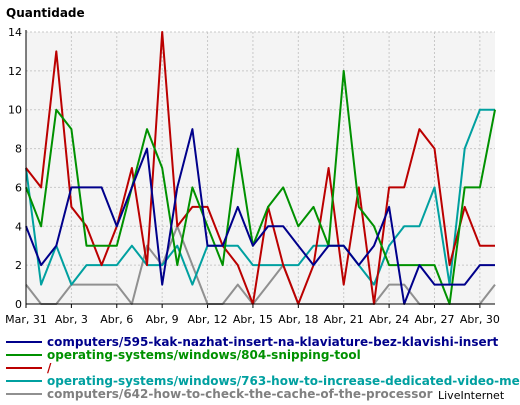 The width and height of the screenshot is (520, 405). Describe the element at coordinates (480, 319) in the screenshot. I see `x-tick-label: Abr, 30` at that location.